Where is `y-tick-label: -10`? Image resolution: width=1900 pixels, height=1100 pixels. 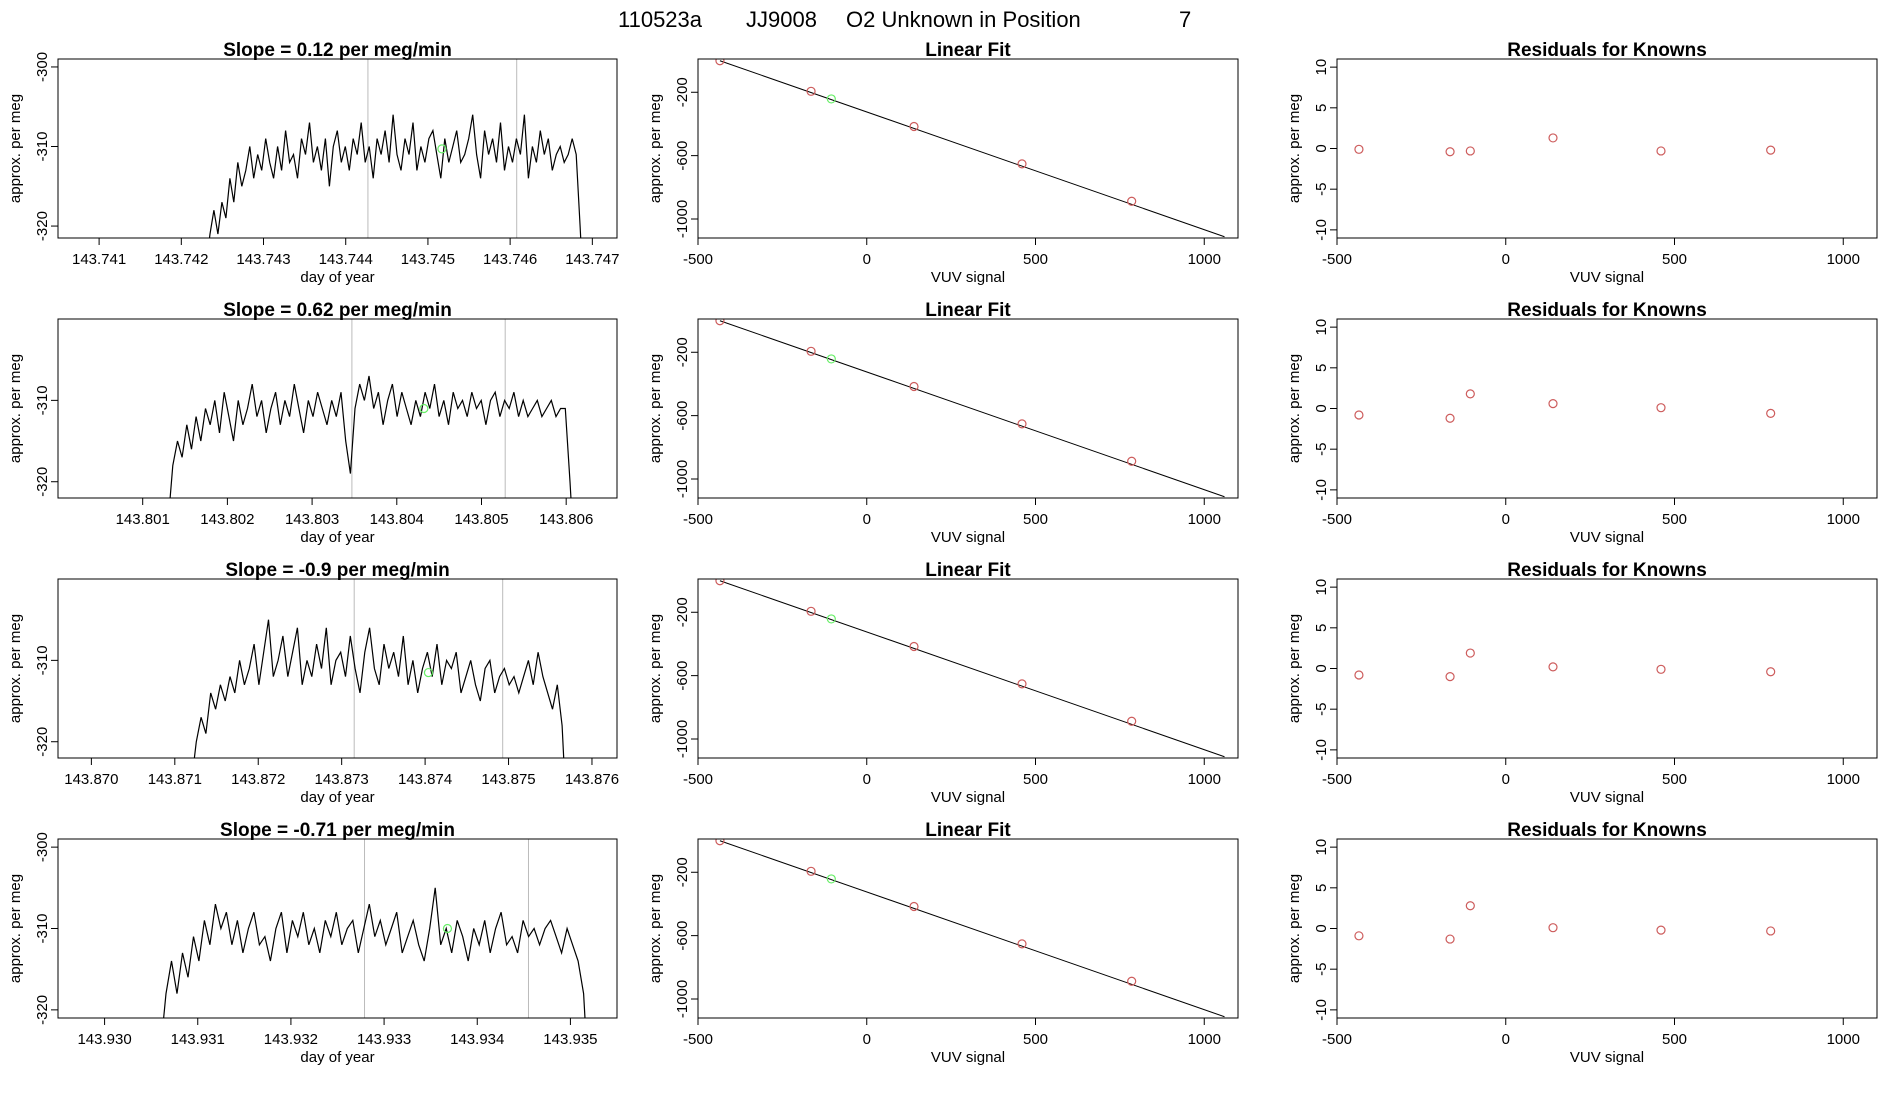 y-tick-label: -10 is located at coordinates (1321, 1010).